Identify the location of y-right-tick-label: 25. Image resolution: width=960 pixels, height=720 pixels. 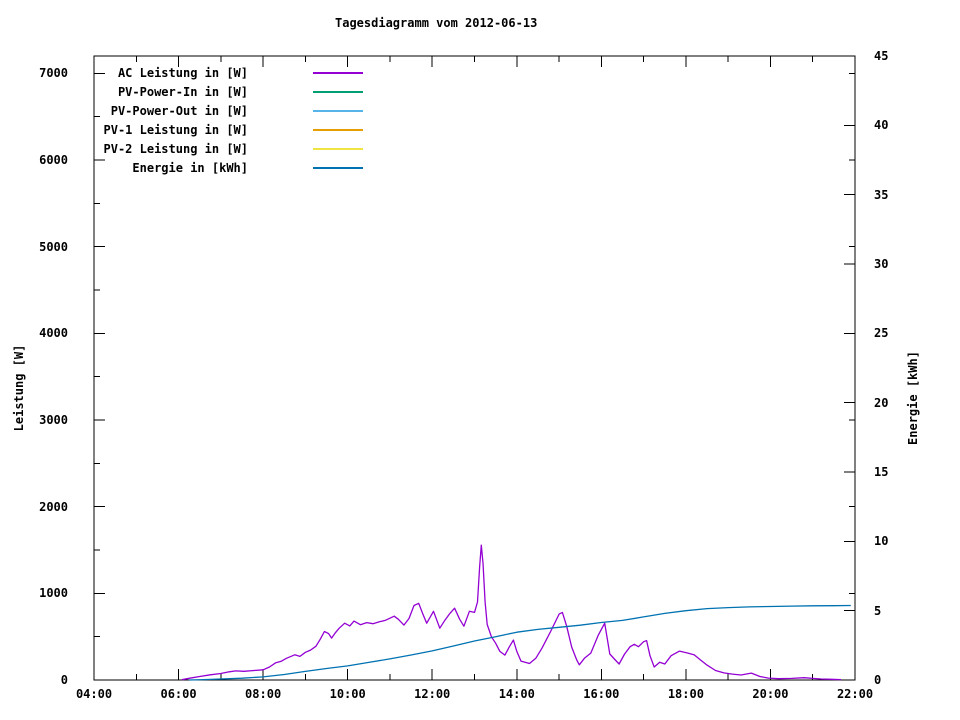
(881, 333).